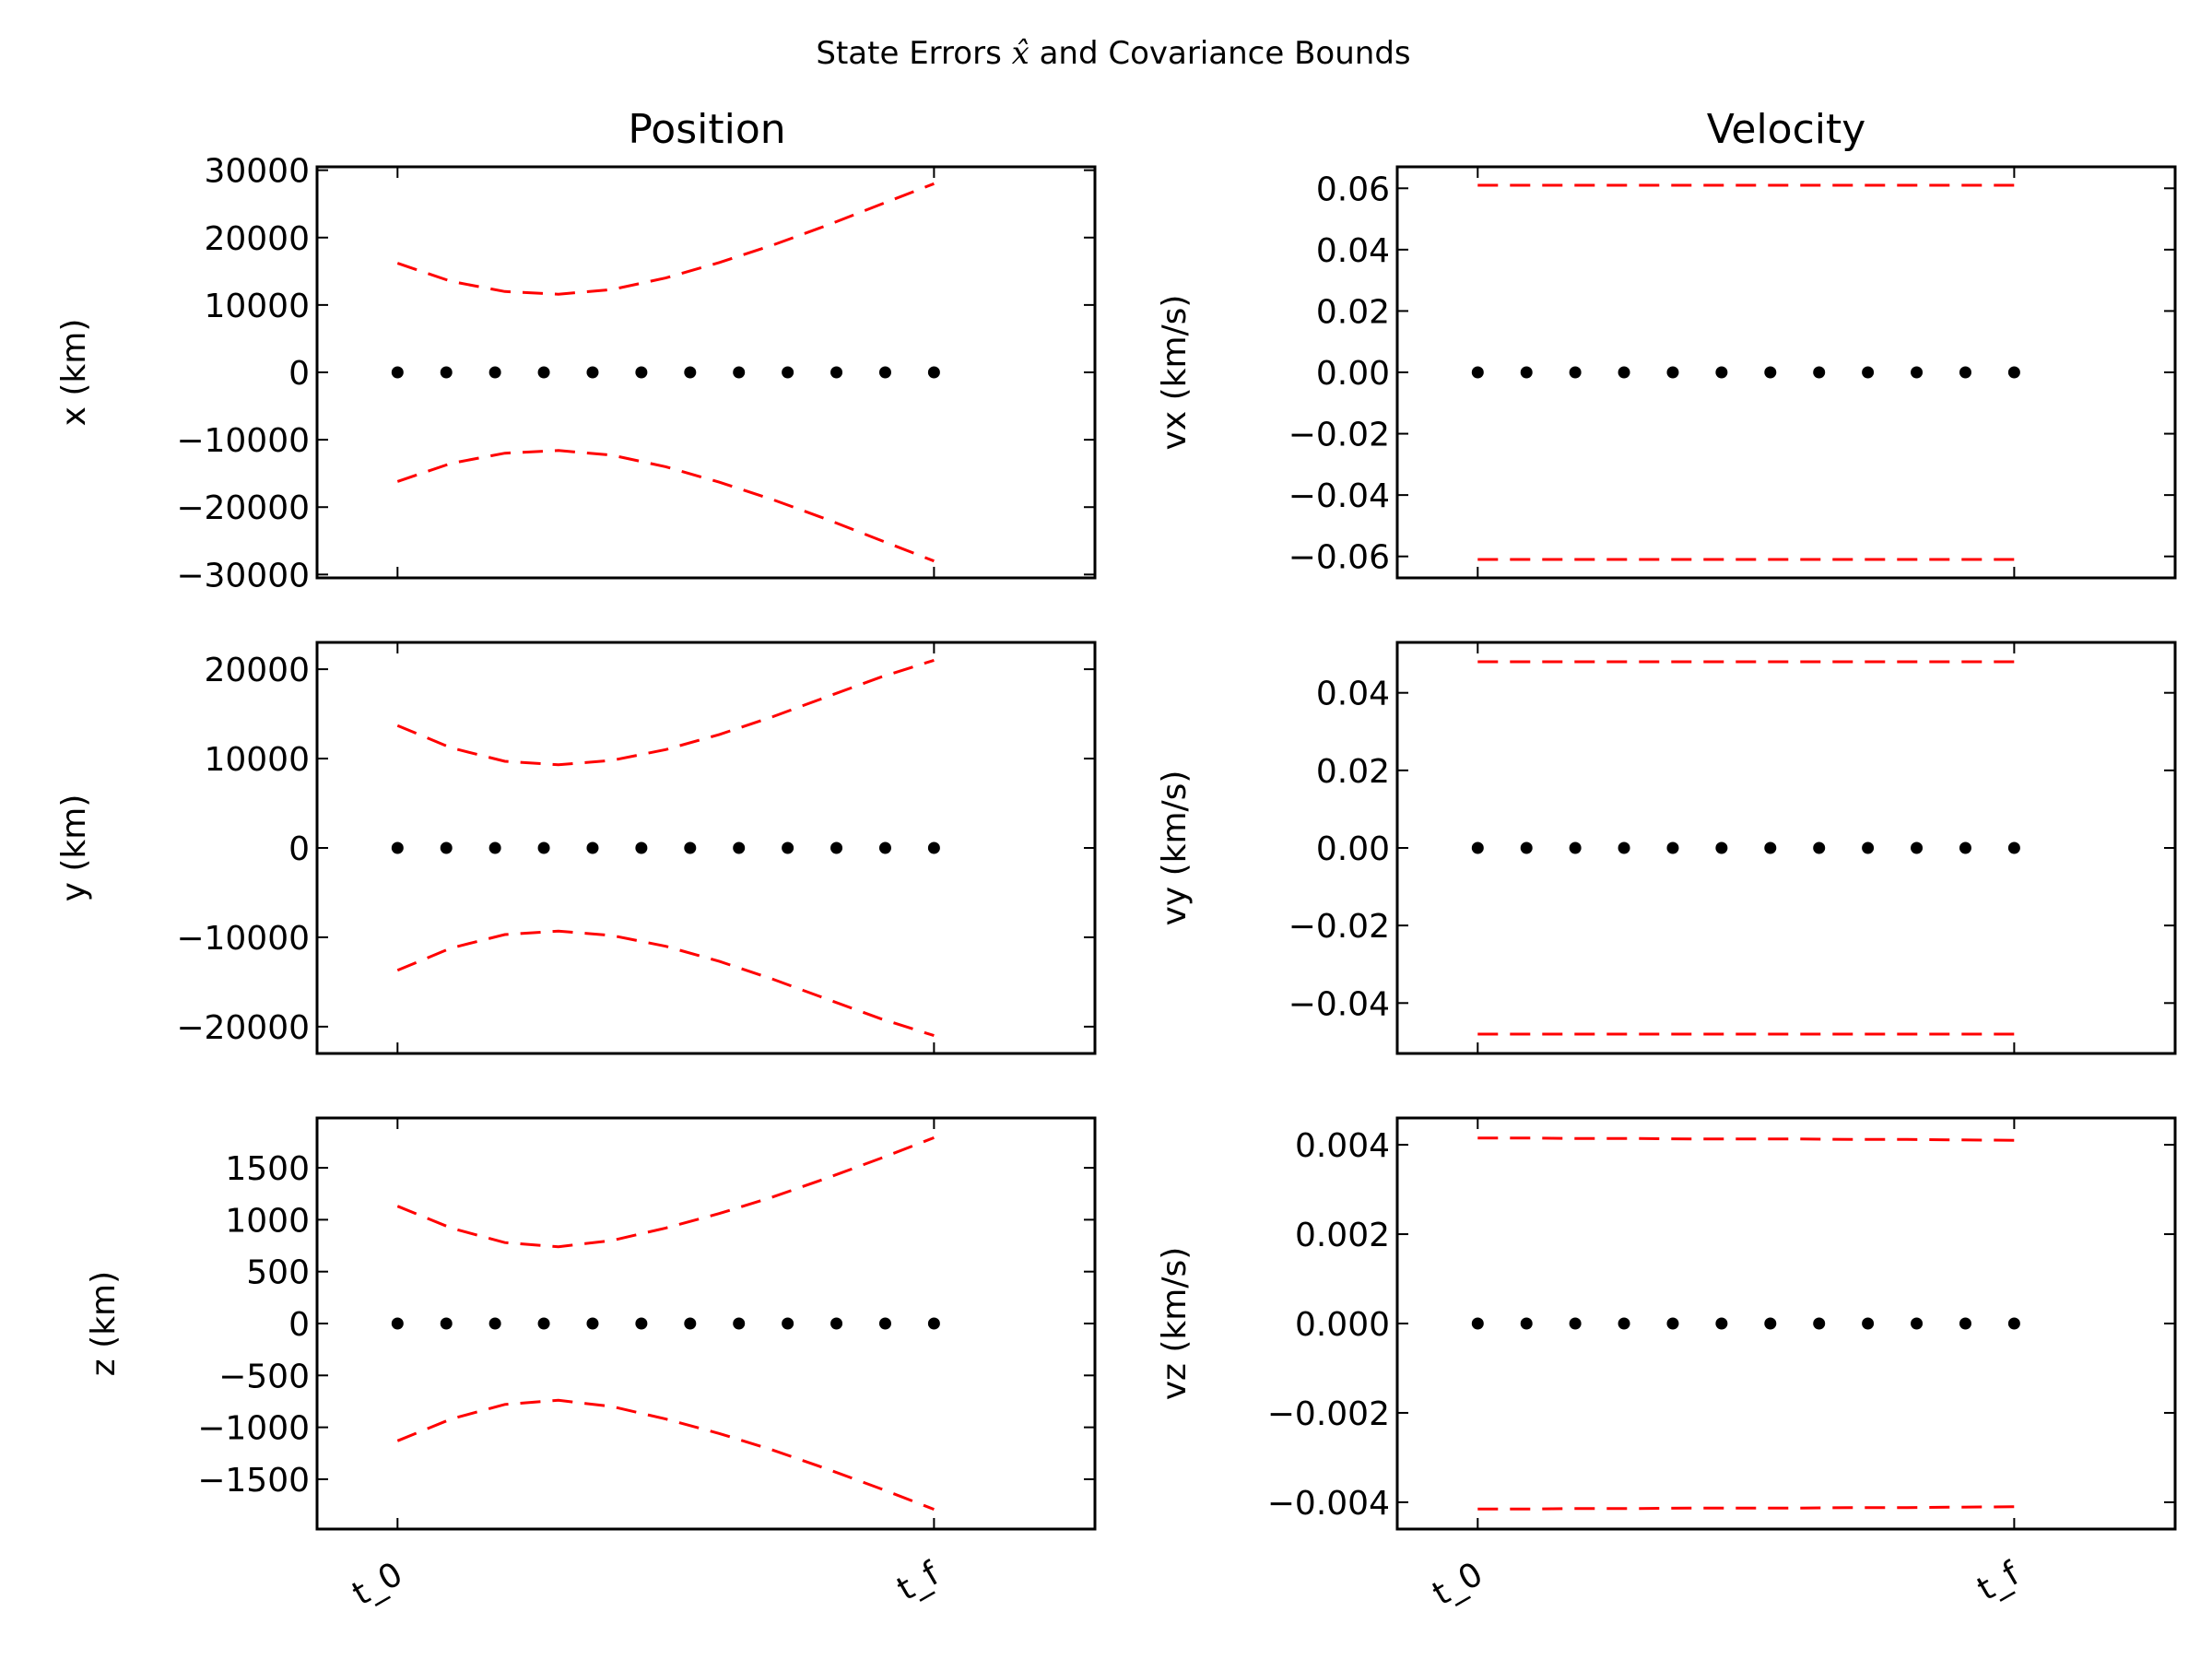  What do you see at coordinates (1175, 848) in the screenshot?
I see `y-axis-label: vy (km/s)` at bounding box center [1175, 848].